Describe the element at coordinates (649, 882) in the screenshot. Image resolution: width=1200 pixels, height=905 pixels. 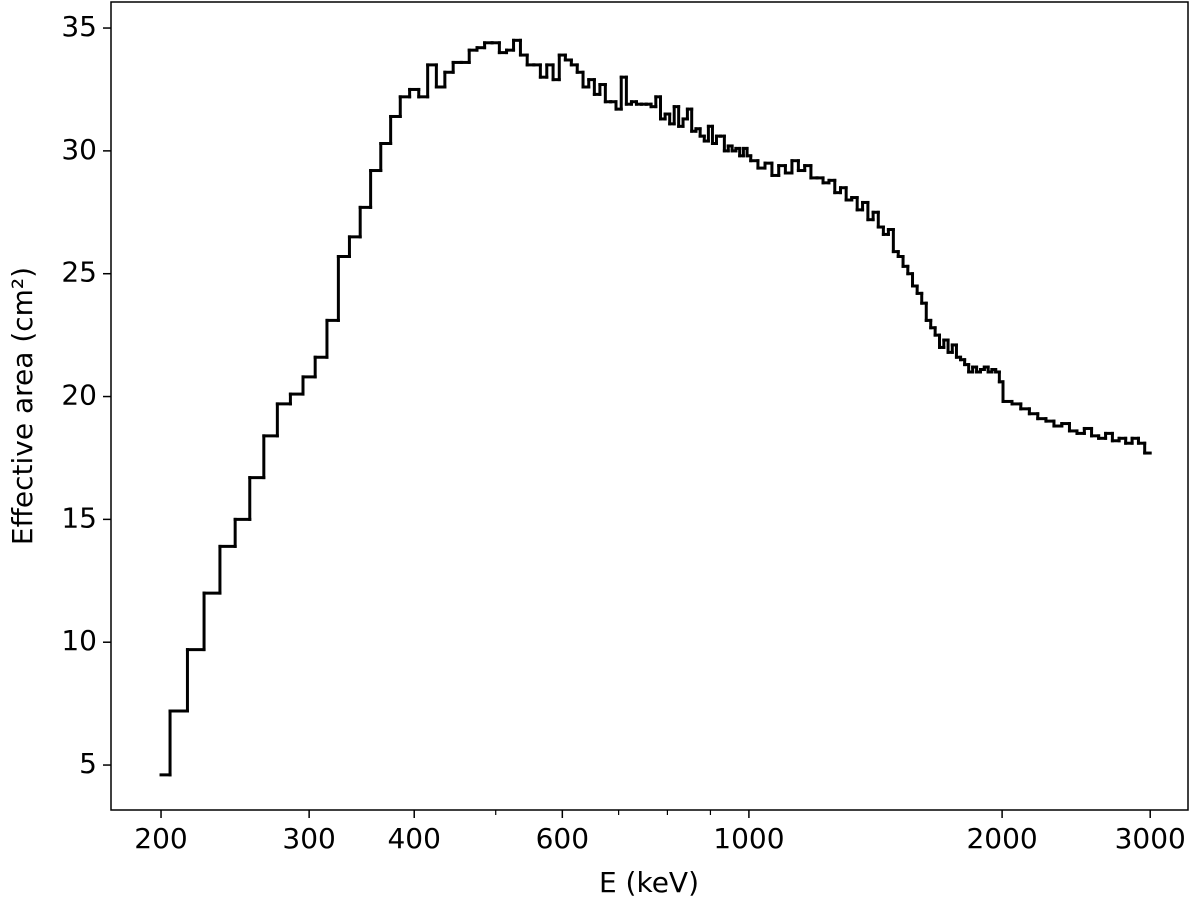
I see `x-axis-label: E (keV)` at that location.